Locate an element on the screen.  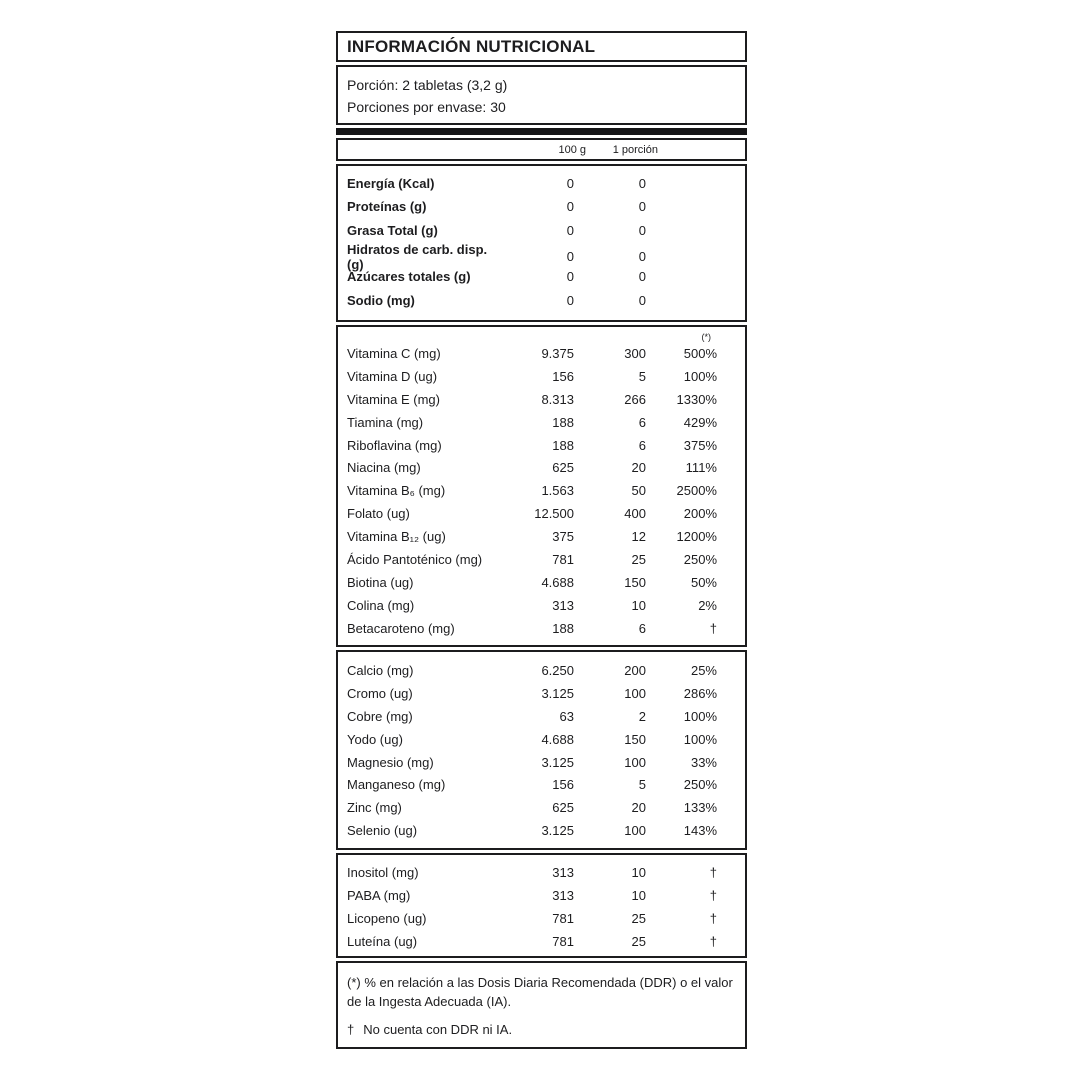
nutrient-name: PABA (mg) is located at coordinates (379, 895).